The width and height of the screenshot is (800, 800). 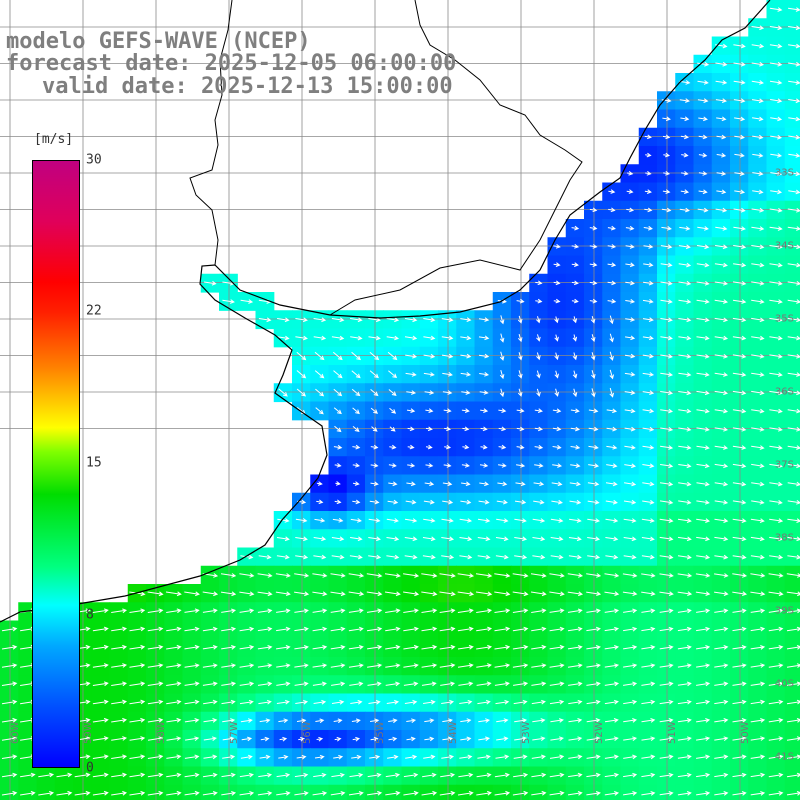 What do you see at coordinates (672, 732) in the screenshot?
I see `lon-label: 51W` at bounding box center [672, 732].